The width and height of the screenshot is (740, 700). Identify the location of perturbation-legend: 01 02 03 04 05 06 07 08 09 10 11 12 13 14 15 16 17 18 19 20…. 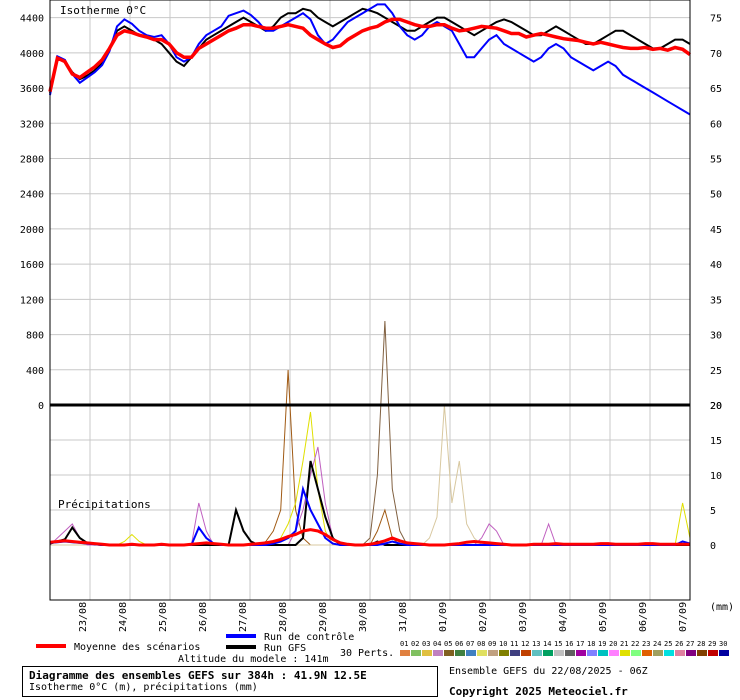
(564, 648).